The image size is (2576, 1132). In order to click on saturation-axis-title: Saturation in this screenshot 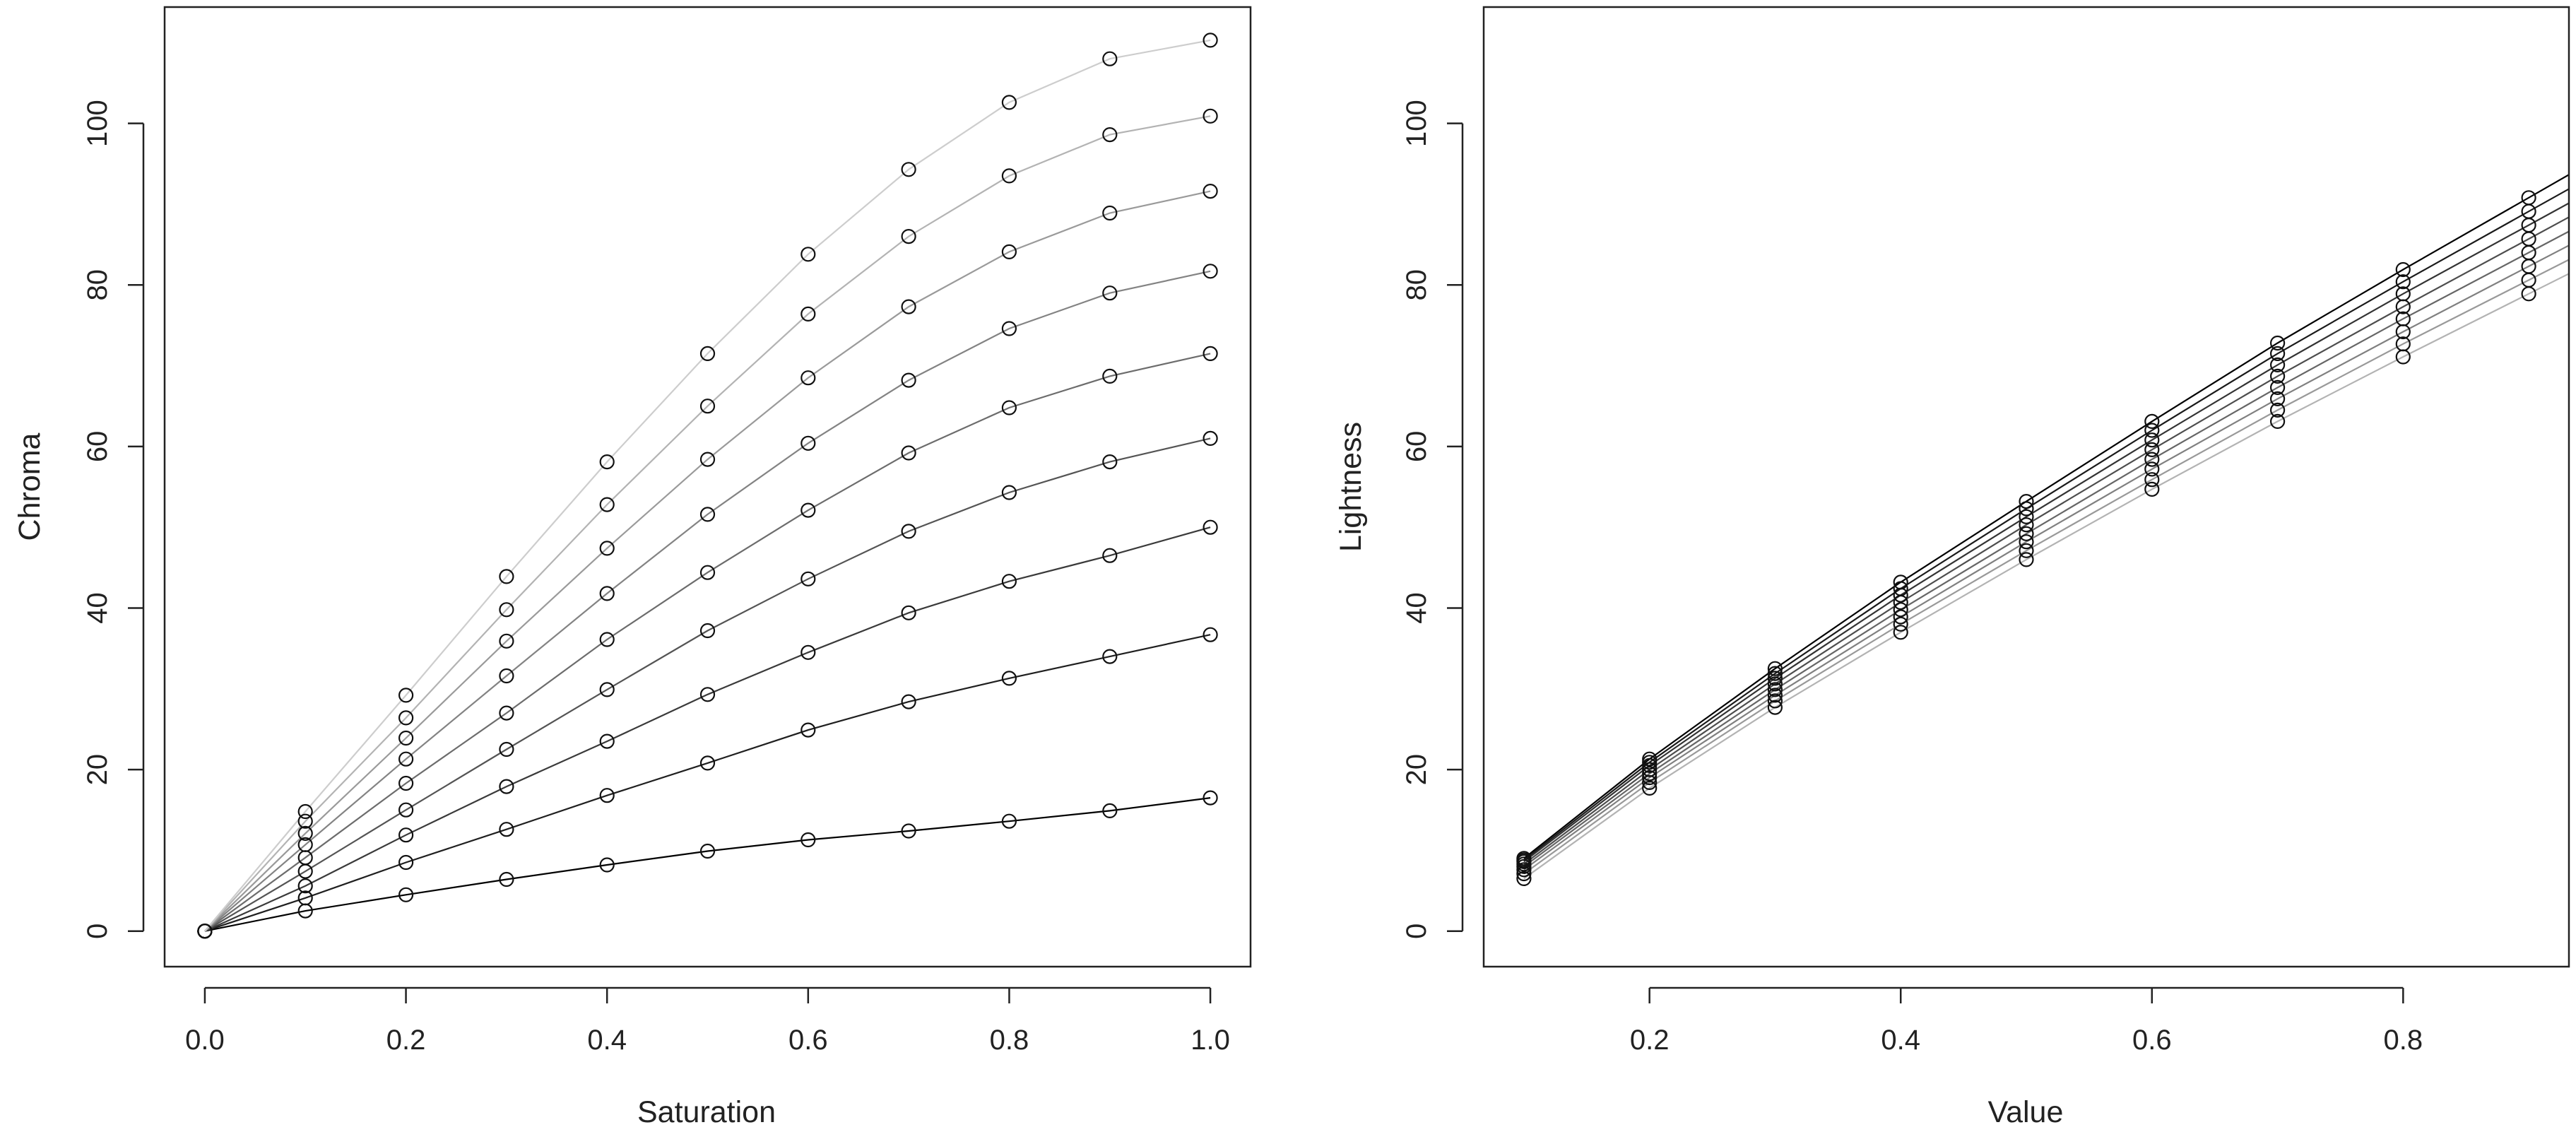, I will do `click(706, 1112)`.